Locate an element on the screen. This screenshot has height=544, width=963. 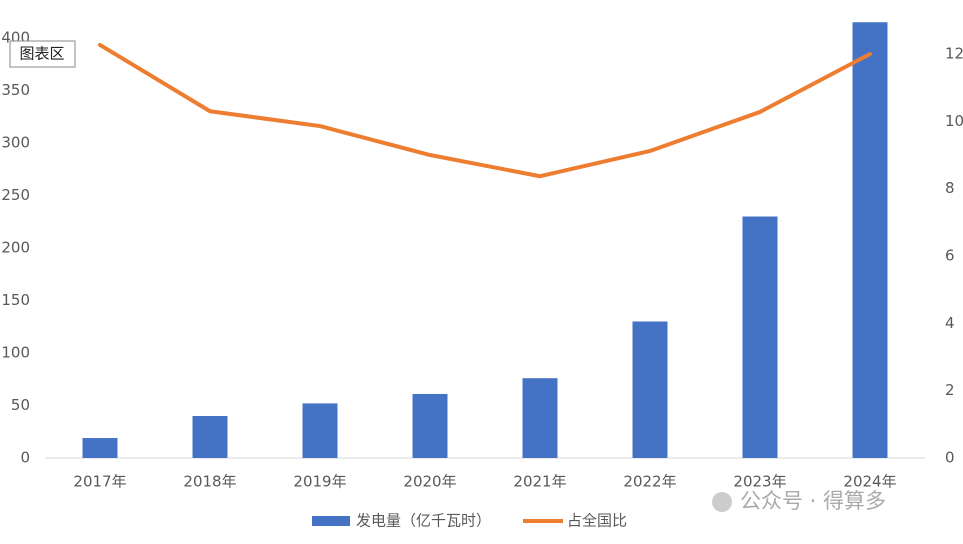
watermark-text: 公众号 · 得算多 is located at coordinates (813, 501).